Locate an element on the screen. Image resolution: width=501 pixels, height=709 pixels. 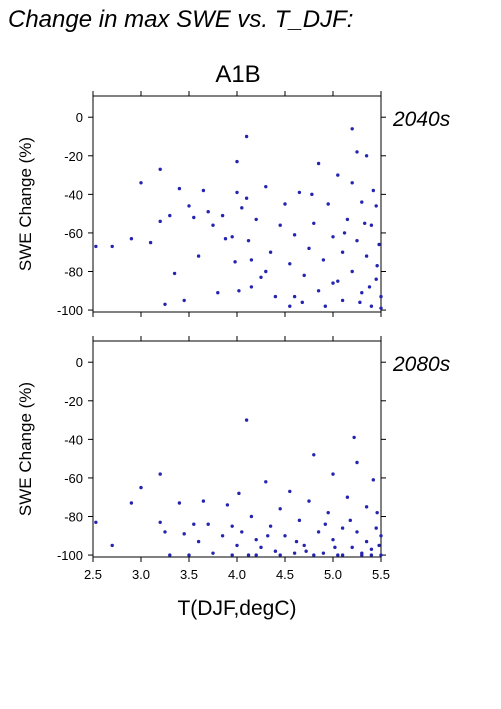
x-tick-label: 5.5 is located at coordinates (381, 574).